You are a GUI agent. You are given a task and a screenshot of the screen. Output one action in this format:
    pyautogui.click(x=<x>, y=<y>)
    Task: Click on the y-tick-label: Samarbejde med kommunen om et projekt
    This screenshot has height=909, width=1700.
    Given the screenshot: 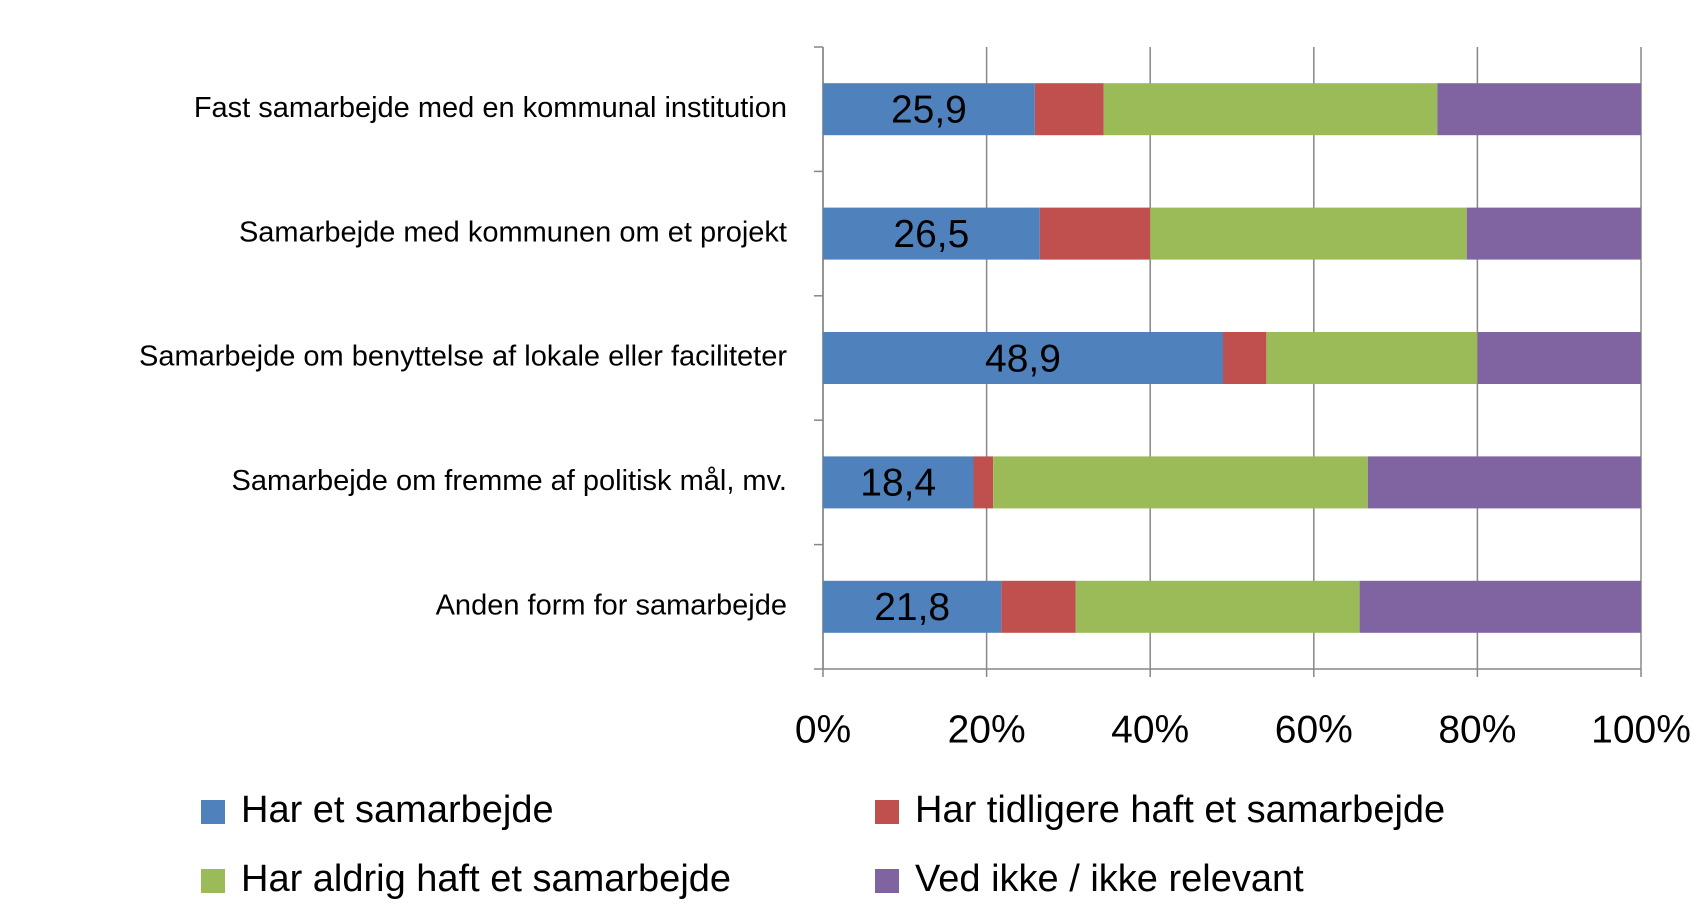 What is the action you would take?
    pyautogui.click(x=513, y=232)
    